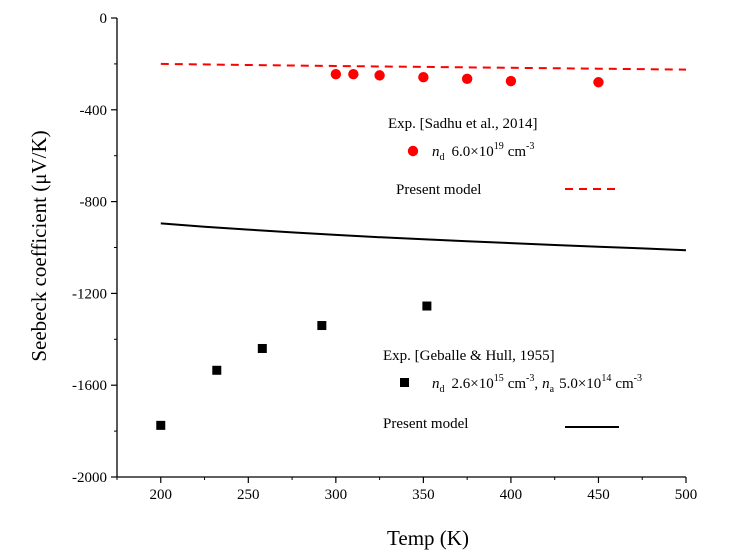 This screenshot has height=558, width=730. Describe the element at coordinates (413, 151) in the screenshot. I see `legend-sadhu-marker` at that location.